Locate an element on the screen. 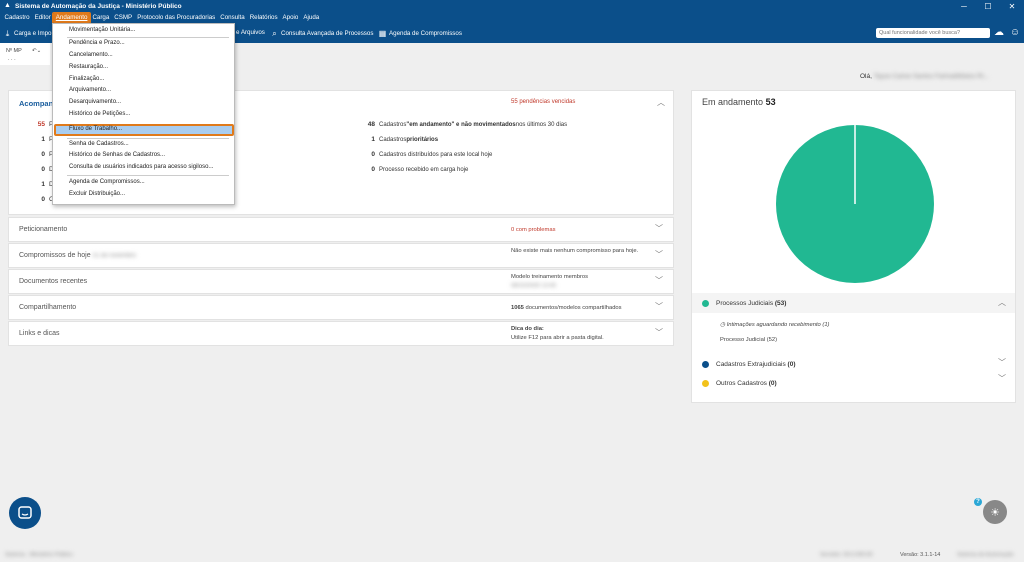  minimize-button: ─ is located at coordinates (964, 6).